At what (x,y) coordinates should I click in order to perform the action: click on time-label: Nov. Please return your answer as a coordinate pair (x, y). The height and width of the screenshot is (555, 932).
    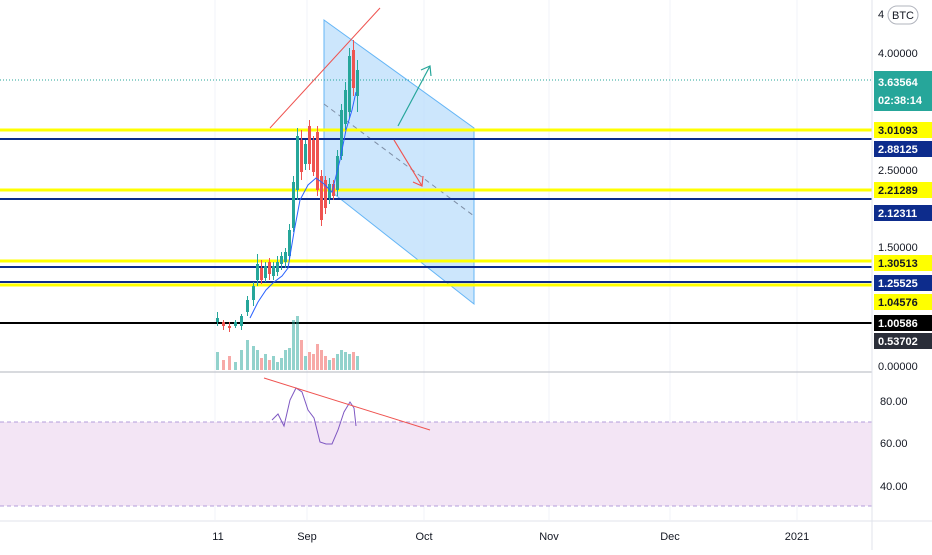
    Looking at the image, I should click on (549, 537).